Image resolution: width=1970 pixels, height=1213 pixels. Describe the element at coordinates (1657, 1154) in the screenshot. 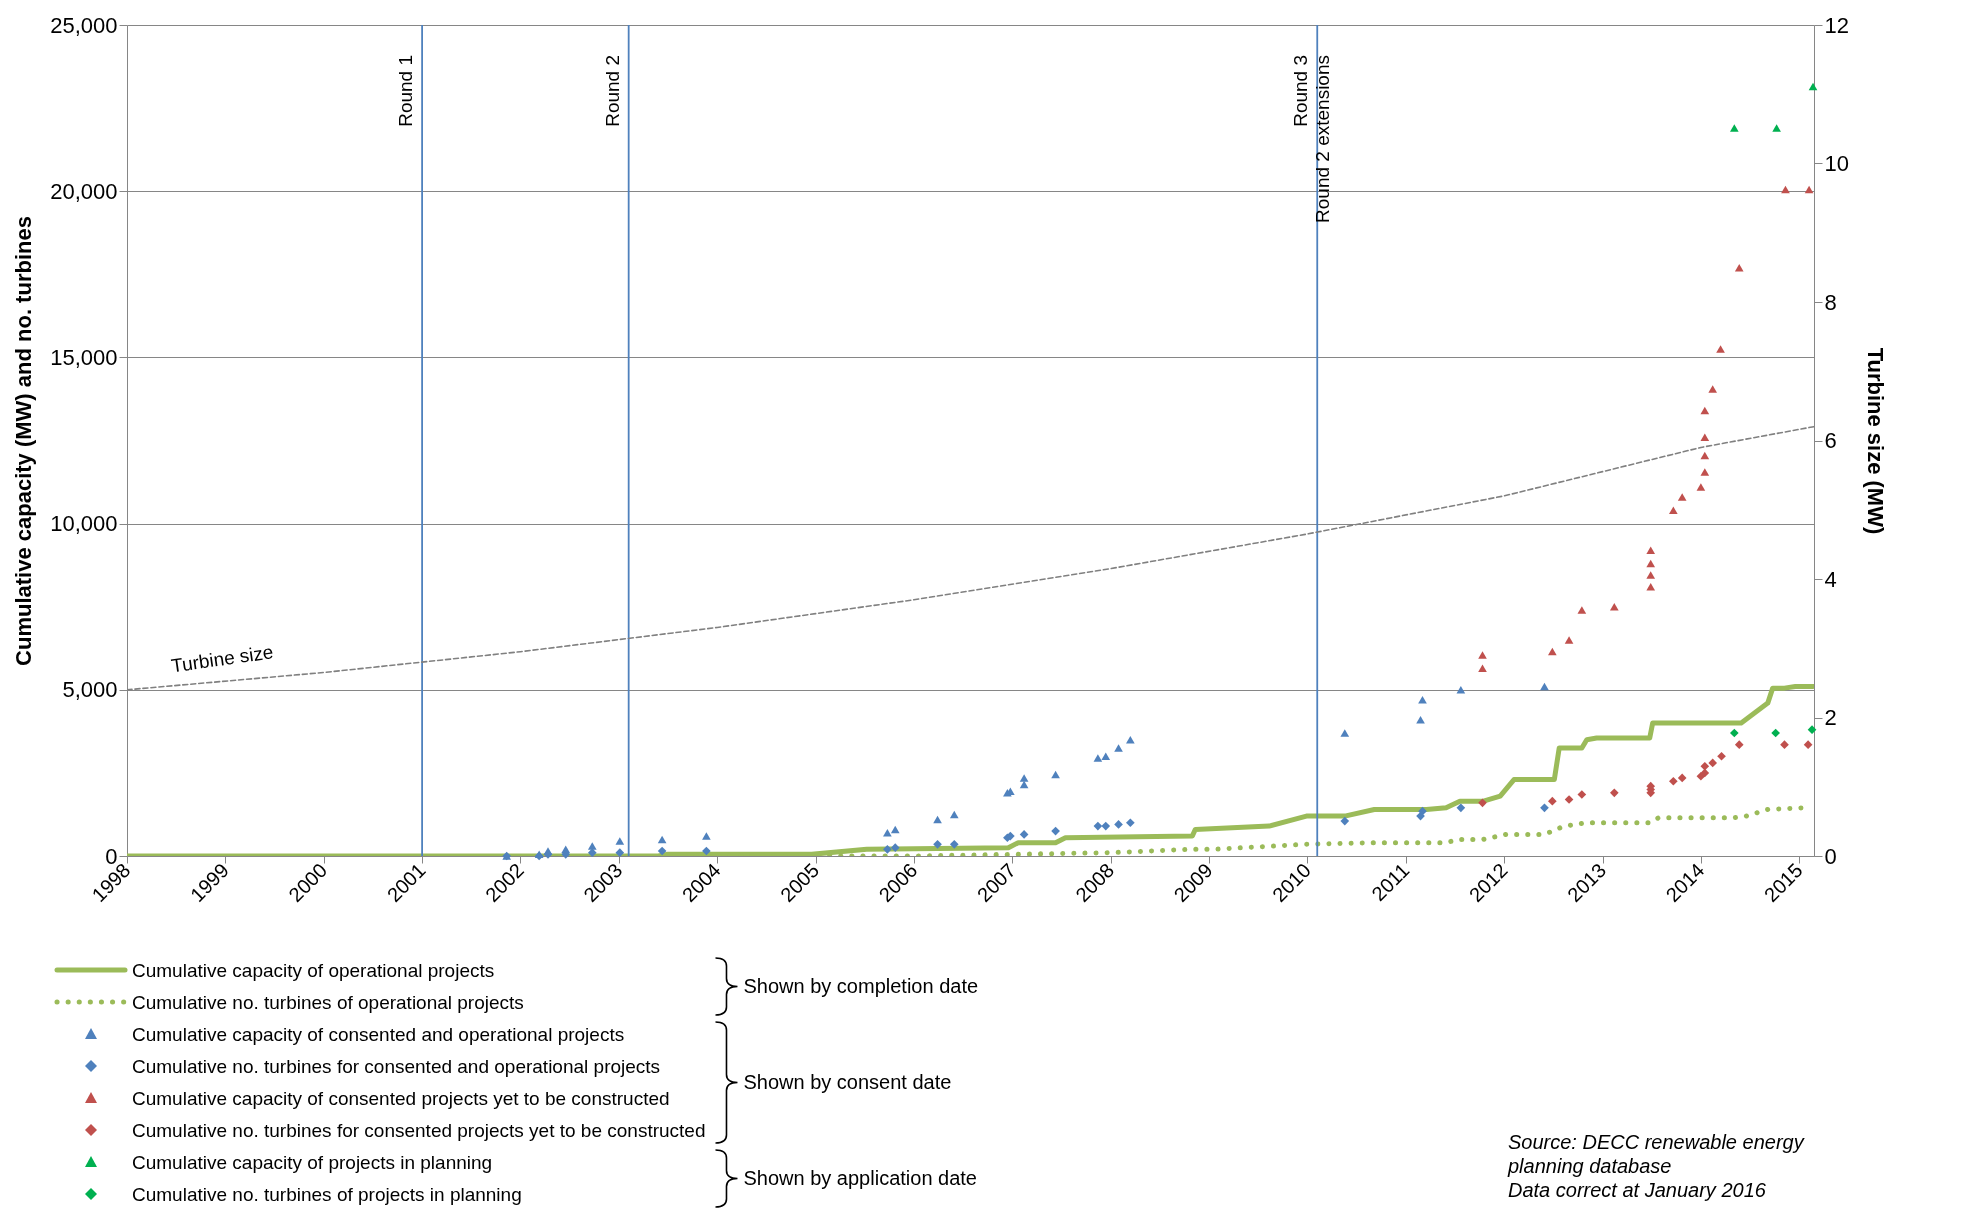

I see `source-note: Source: DECC renewable energy planning database` at that location.